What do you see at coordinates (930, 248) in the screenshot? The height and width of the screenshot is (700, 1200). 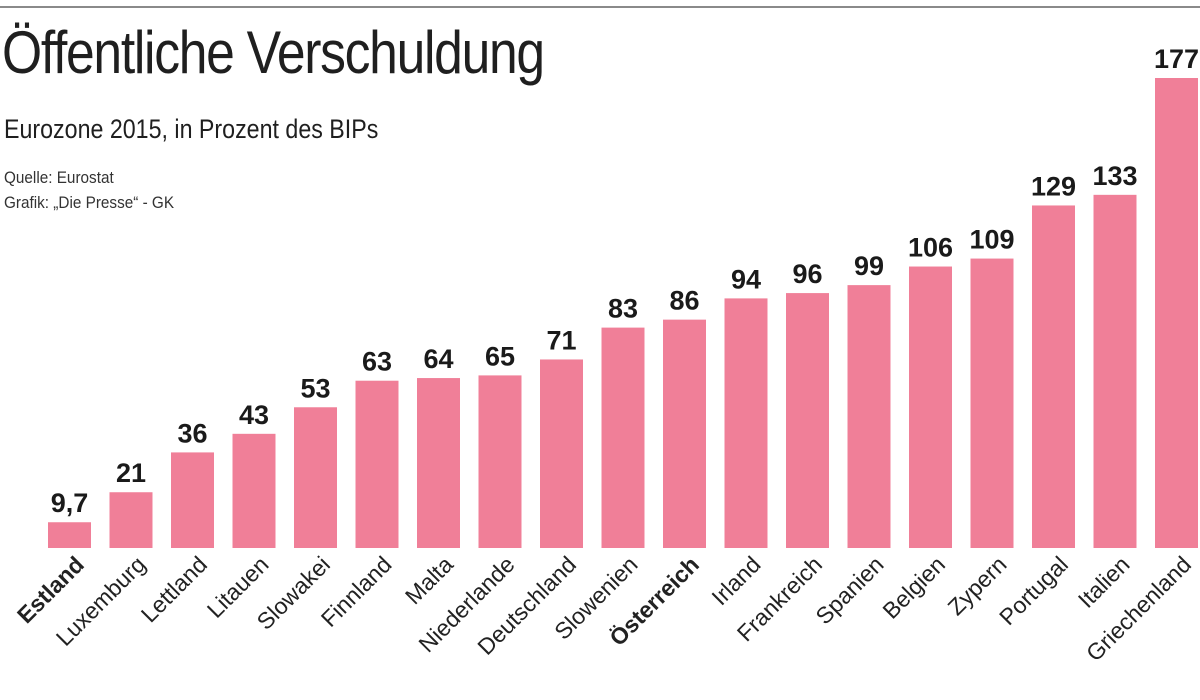 I see `value-label: 106` at bounding box center [930, 248].